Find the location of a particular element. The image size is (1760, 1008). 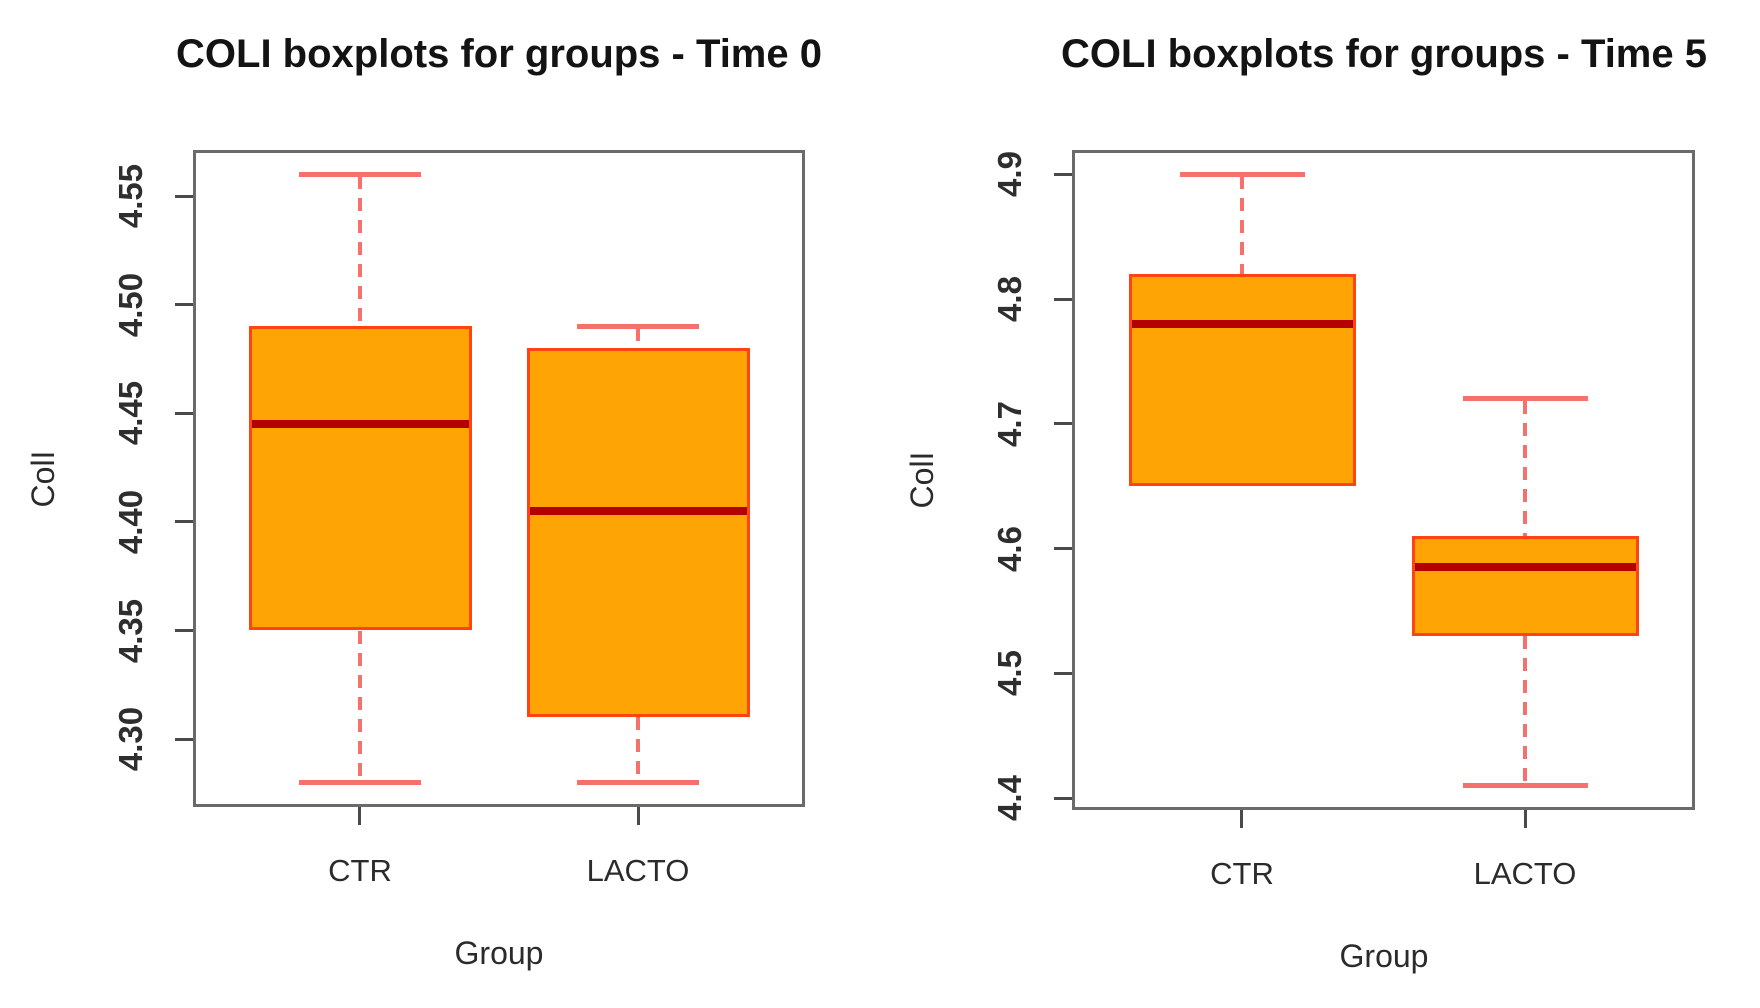

lower-whisker-cap-ctr is located at coordinates (360, 782).